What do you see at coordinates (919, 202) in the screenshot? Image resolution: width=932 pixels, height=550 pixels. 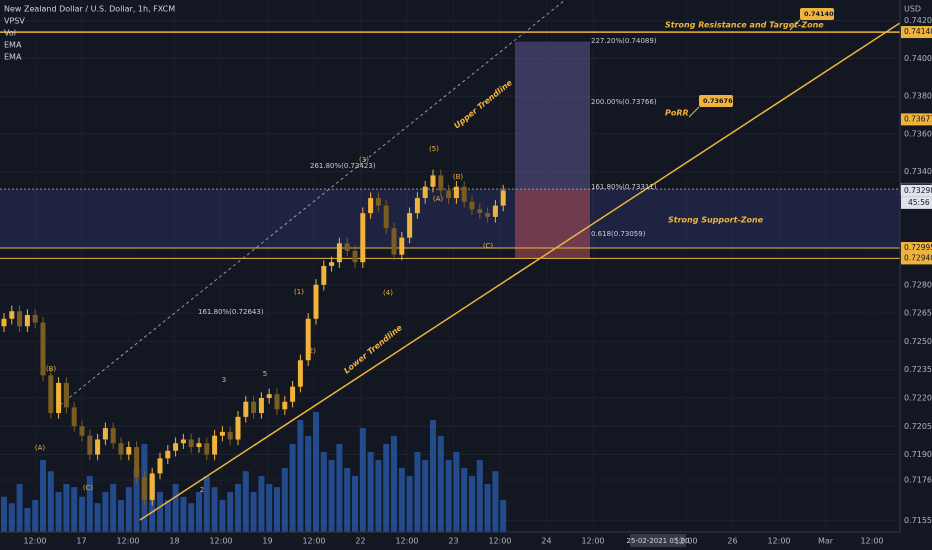 I see `countdown: 45:56` at bounding box center [919, 202].